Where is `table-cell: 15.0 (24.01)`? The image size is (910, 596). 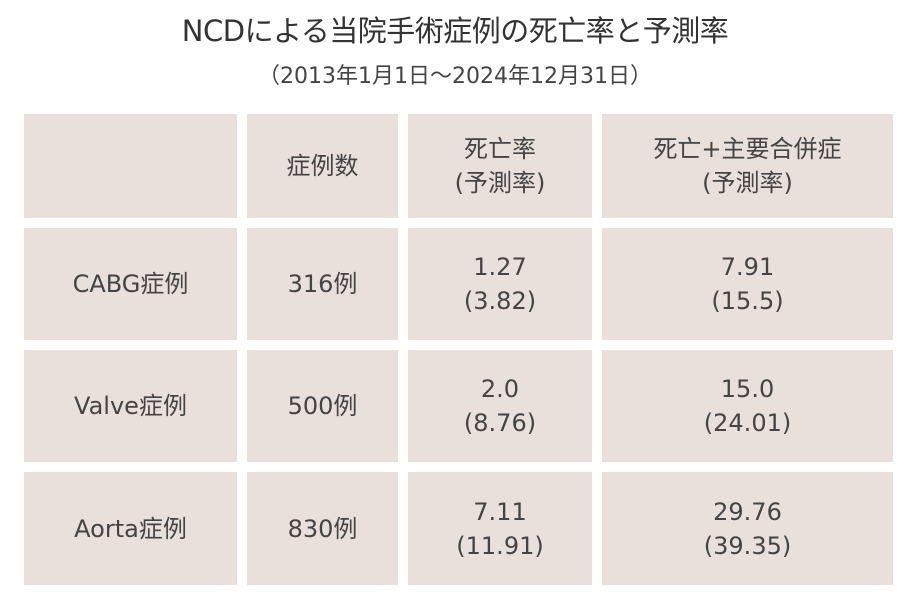 table-cell: 15.0 (24.01) is located at coordinates (747, 406).